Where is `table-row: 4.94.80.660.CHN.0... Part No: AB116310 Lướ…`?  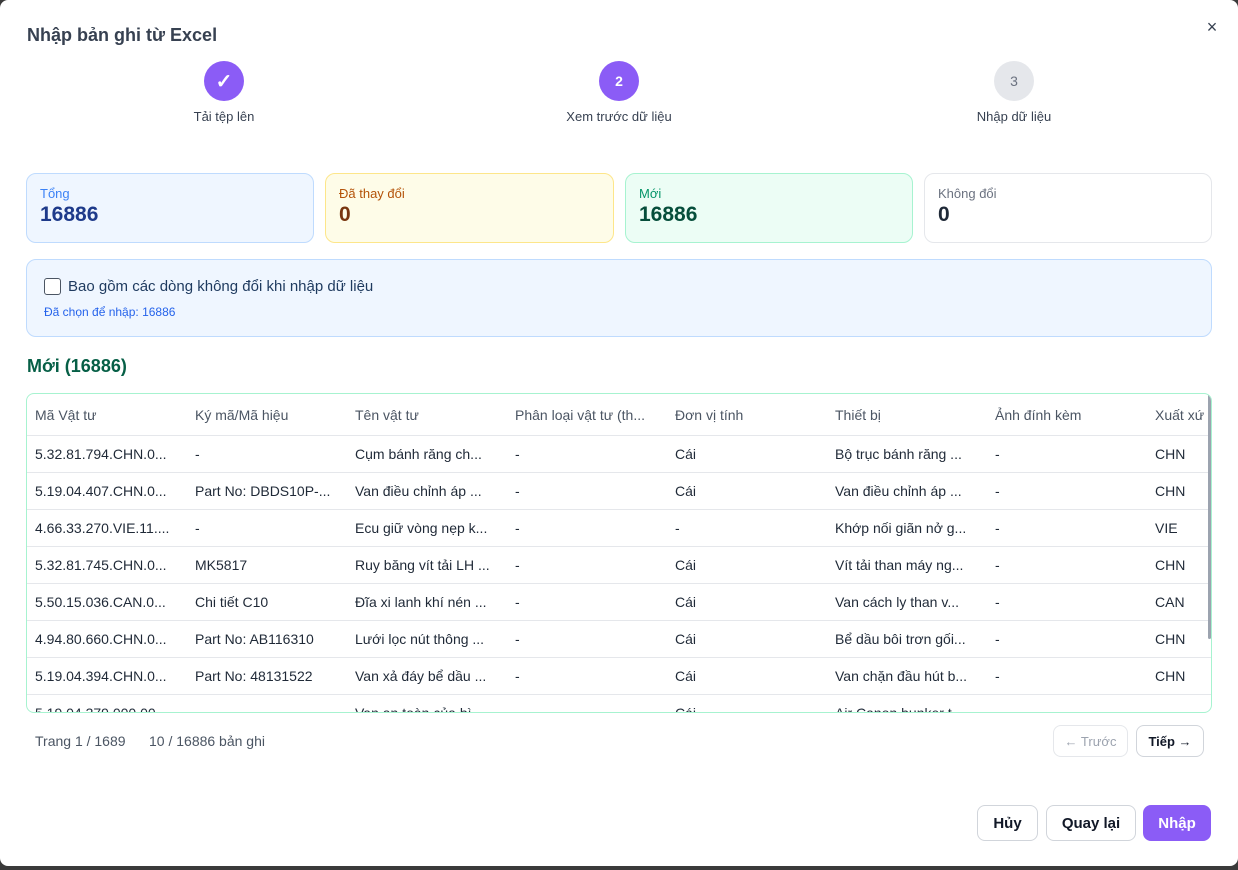 table-row: 4.94.80.660.CHN.0... Part No: AB116310 Lướ… is located at coordinates (619, 639).